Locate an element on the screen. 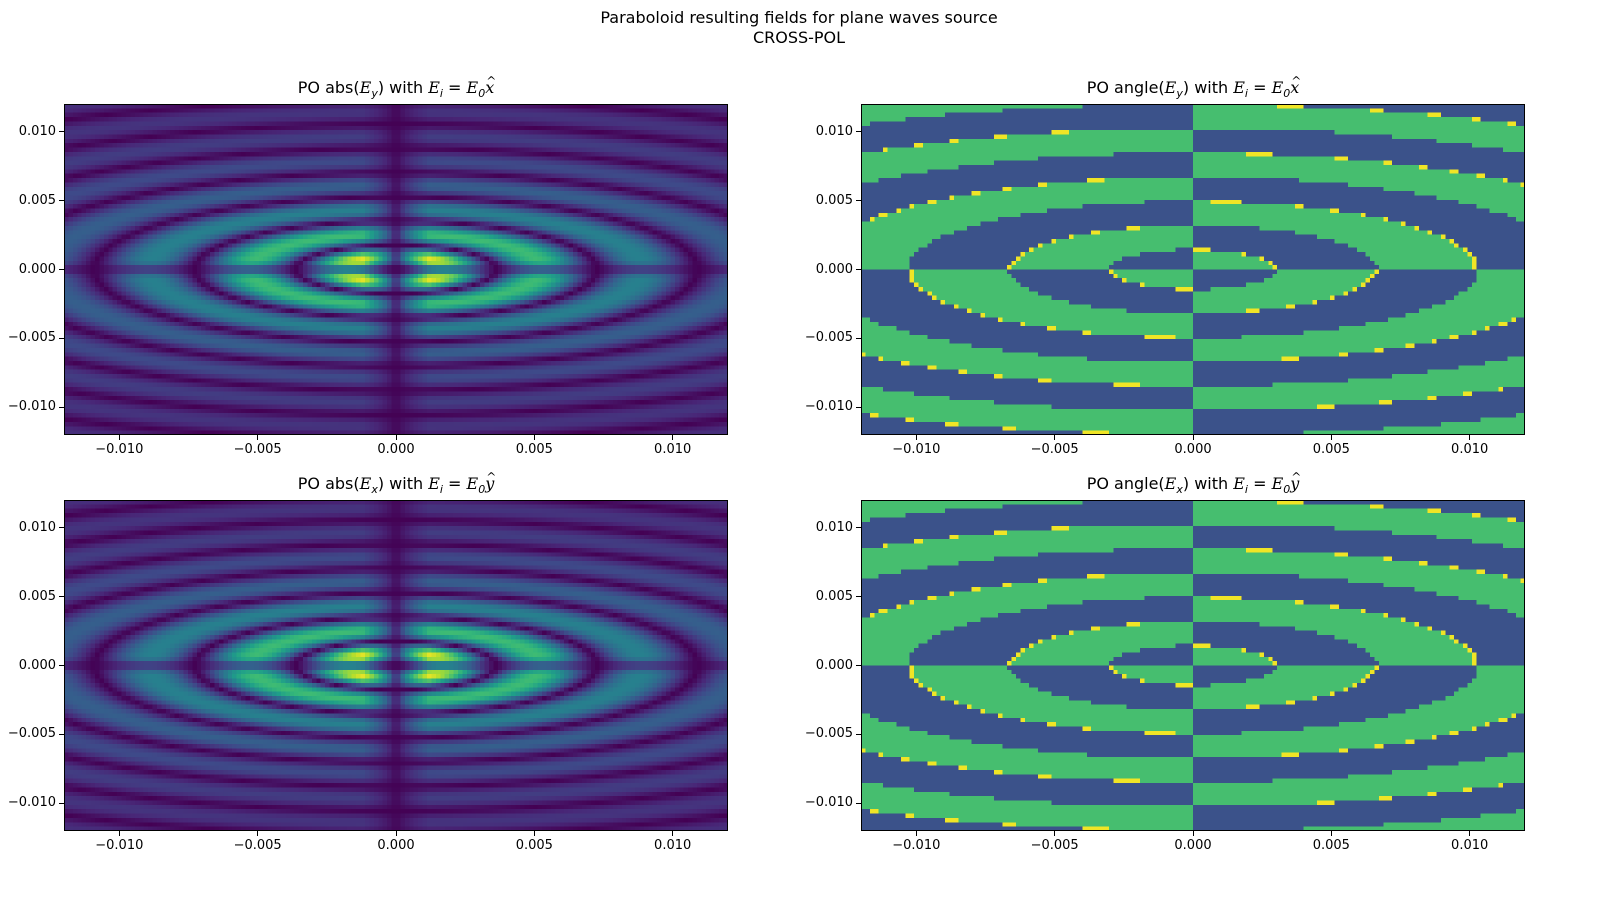 The image size is (1598, 915). panel-title: PO angle(Ey) with Ei = E0x is located at coordinates (1193, 87).